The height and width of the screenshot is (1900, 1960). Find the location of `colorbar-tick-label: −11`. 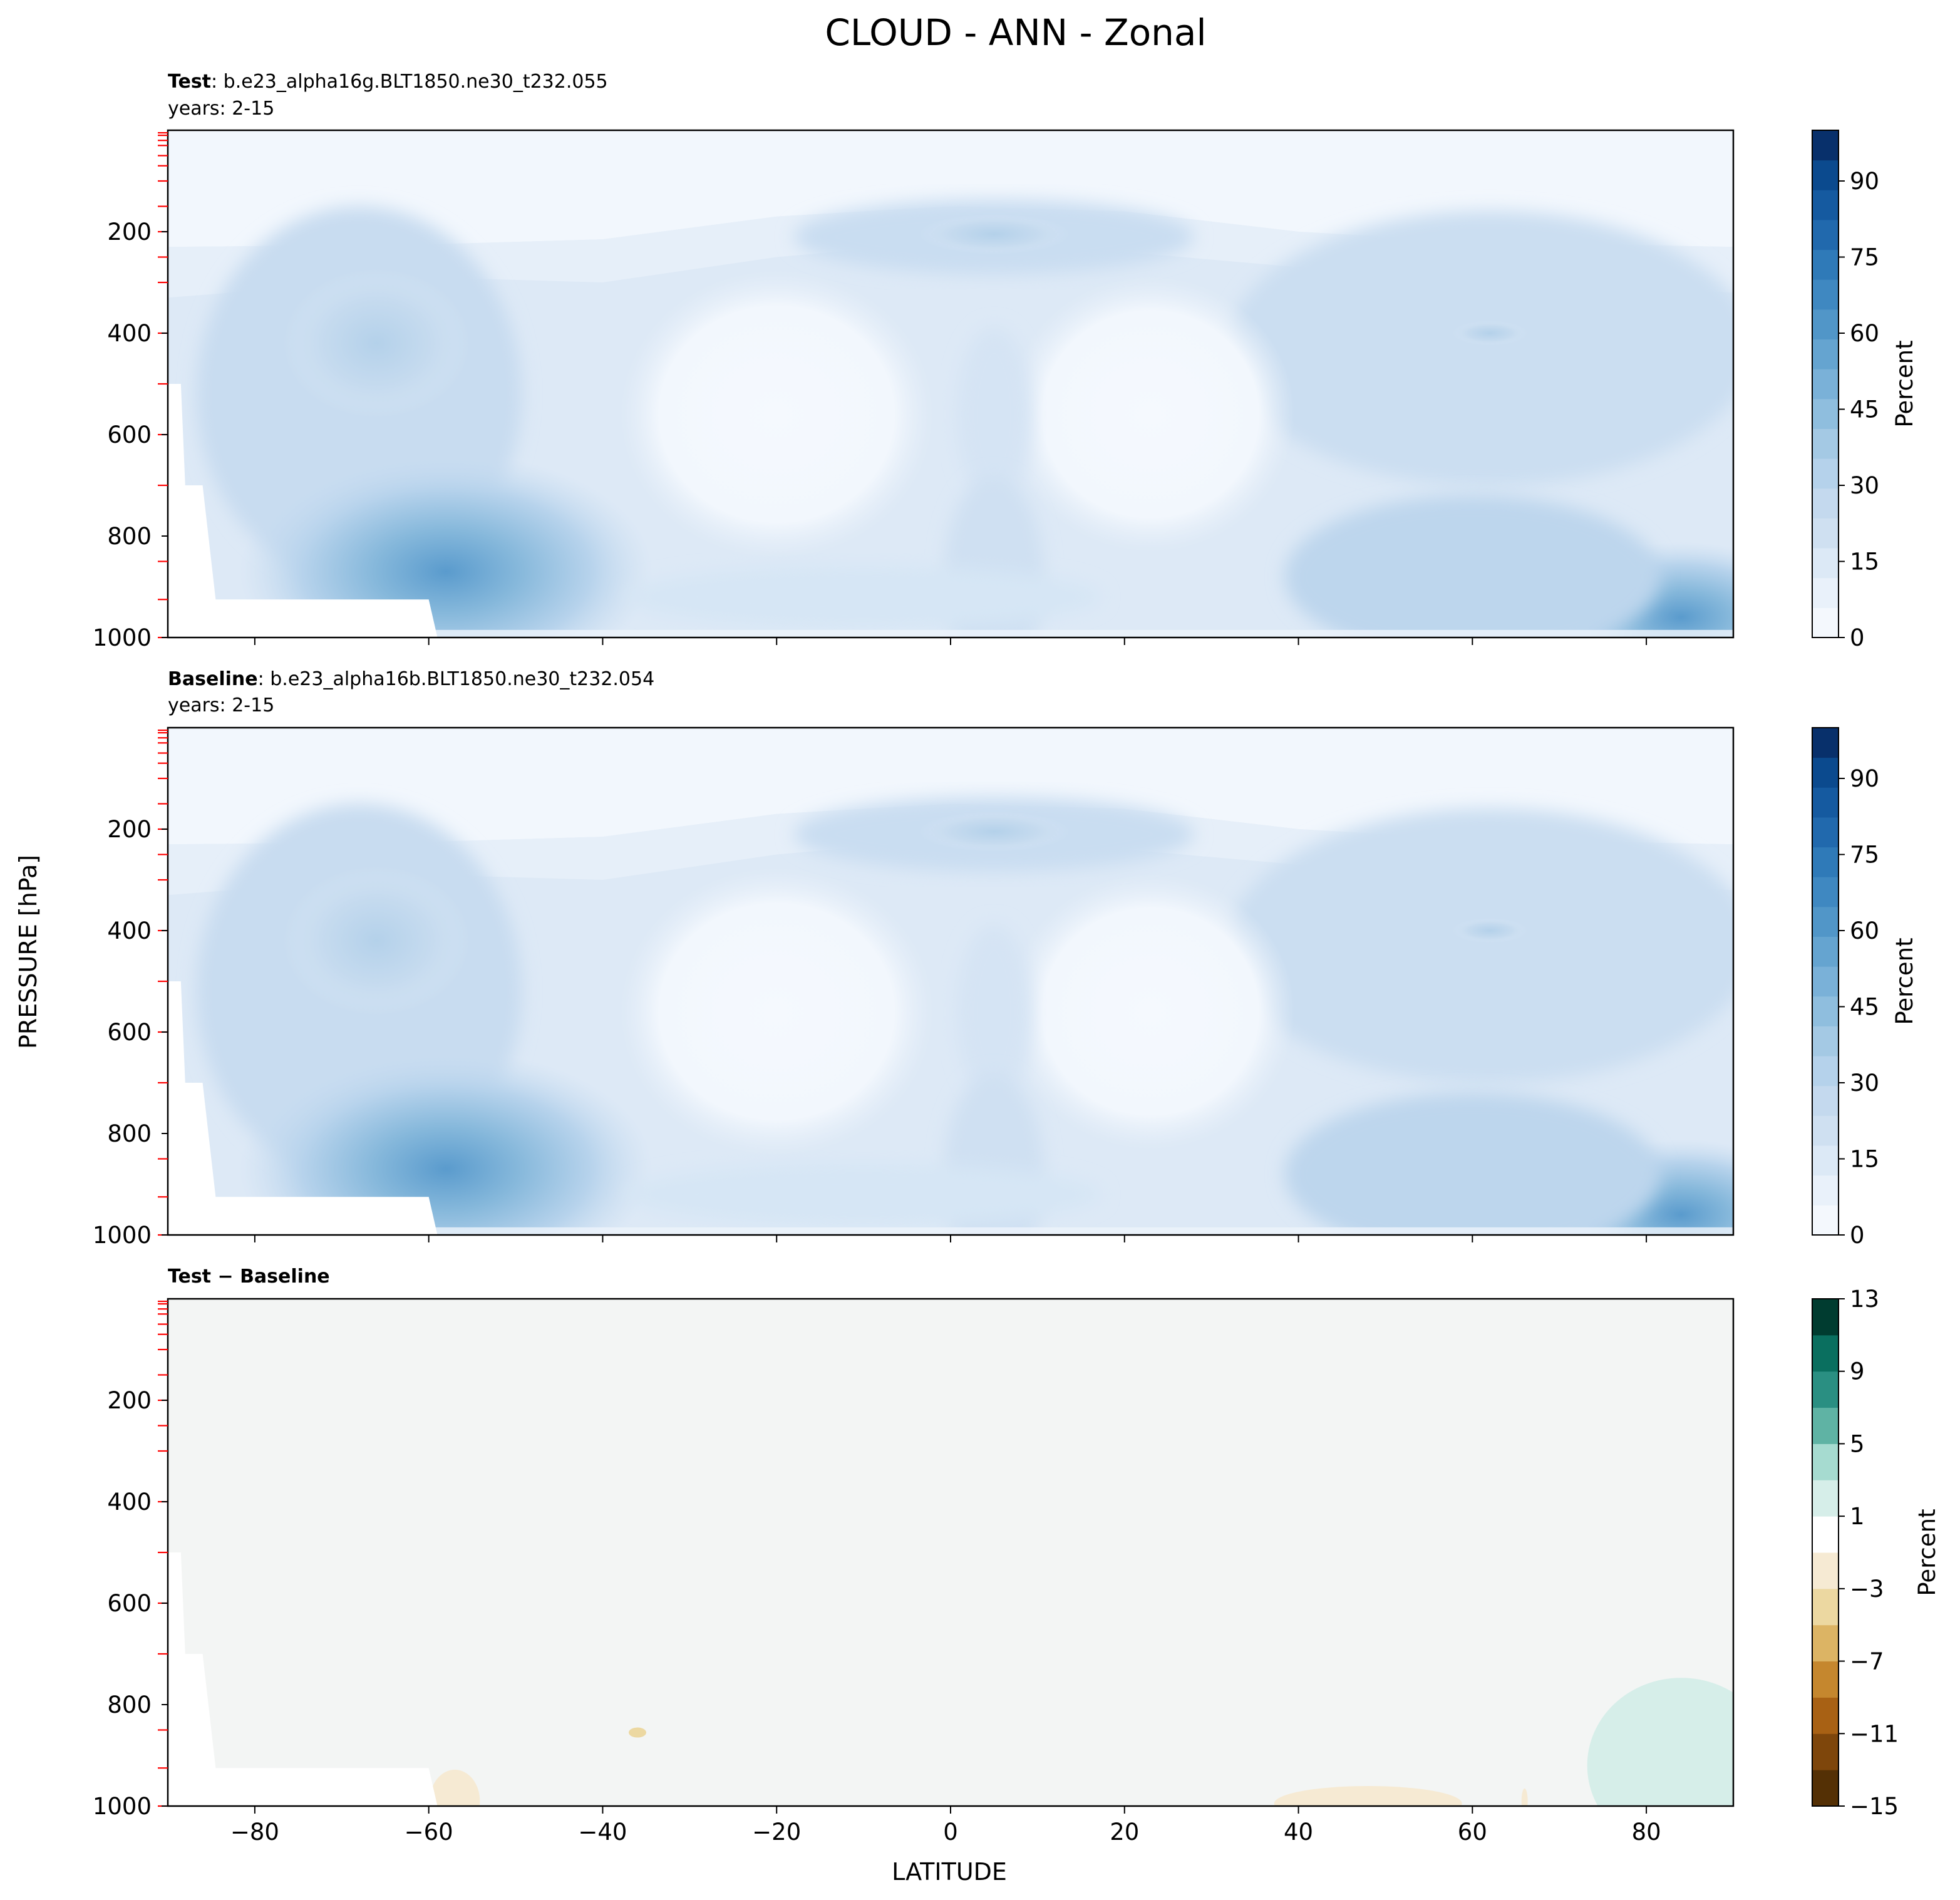

colorbar-tick-label: −11 is located at coordinates (1874, 1733).